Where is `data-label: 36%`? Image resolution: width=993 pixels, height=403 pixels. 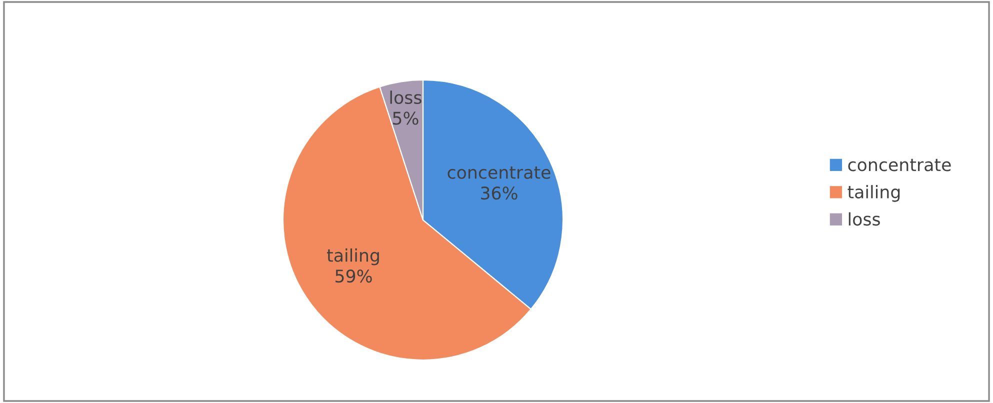 data-label: 36% is located at coordinates (499, 193).